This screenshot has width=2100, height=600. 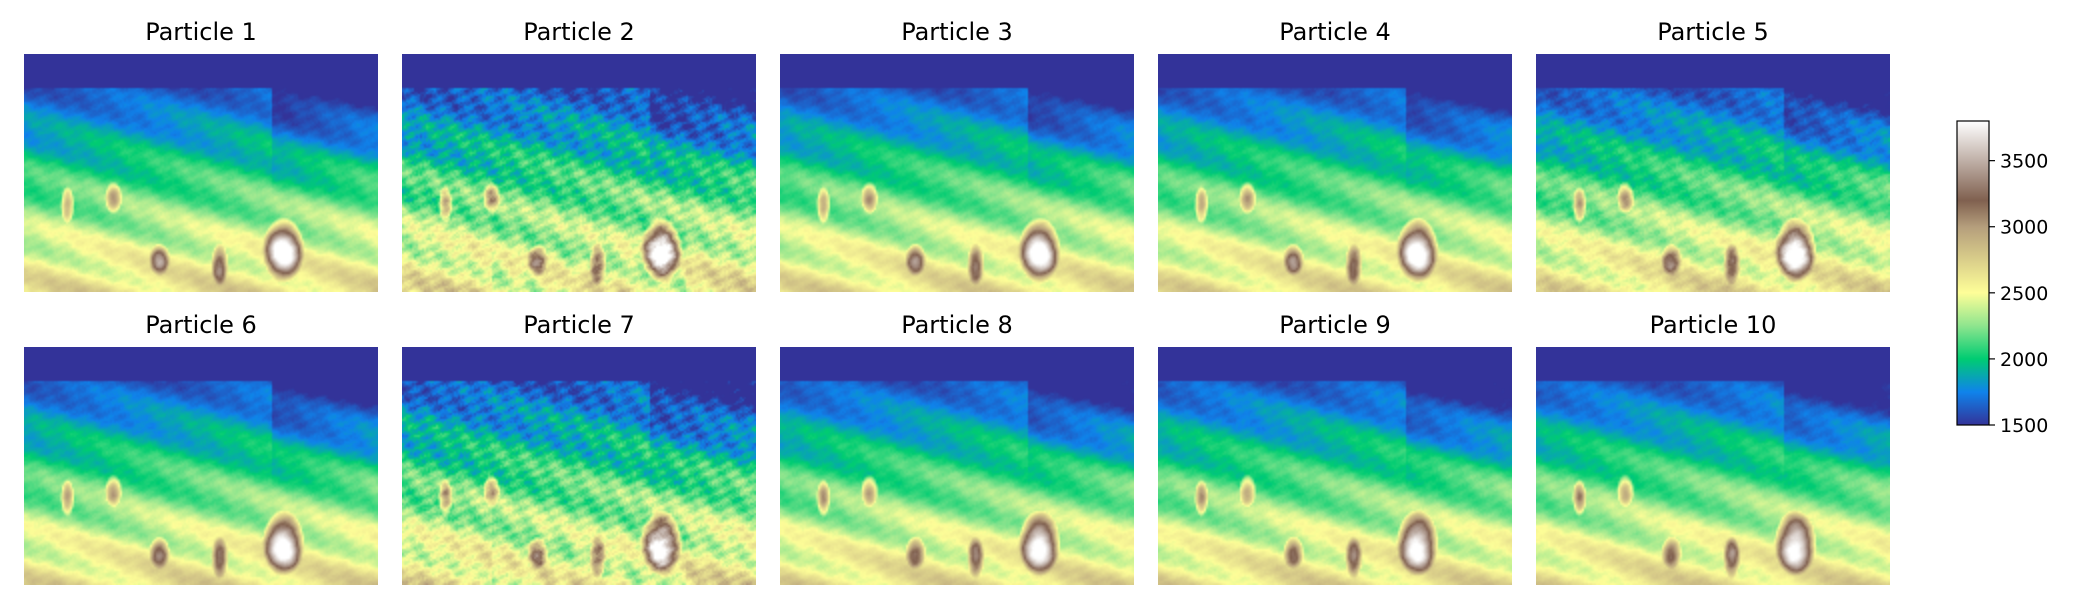 I want to click on panel-title: Particle 8, so click(x=957, y=325).